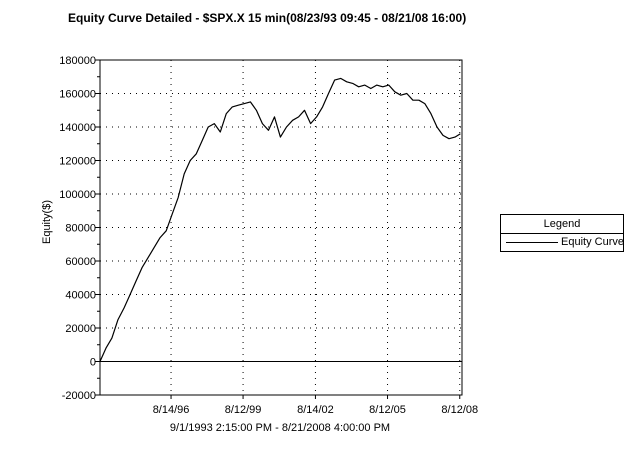 This screenshot has height=474, width=634. I want to click on y-tick-label: 160000, so click(77, 95).